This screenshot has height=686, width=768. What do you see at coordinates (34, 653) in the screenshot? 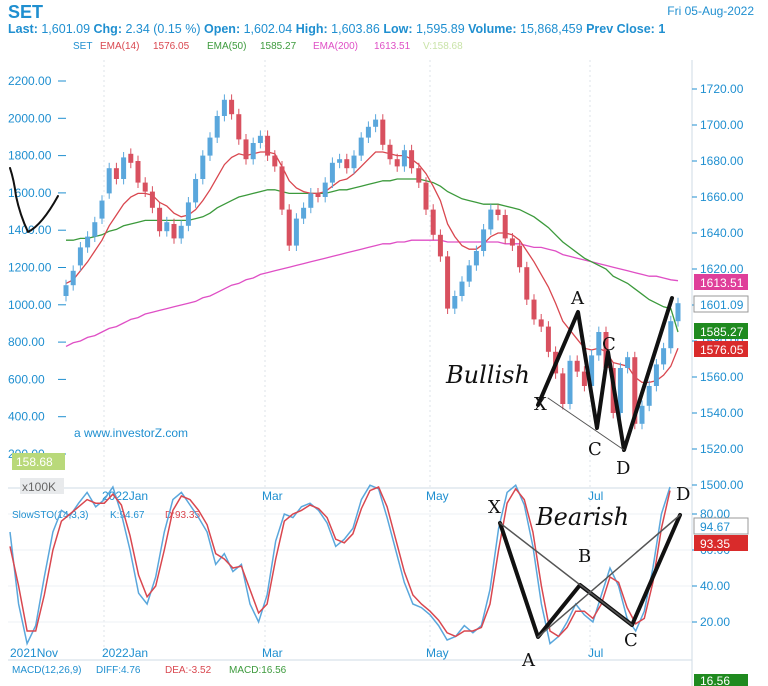
I see `sto-x-label: 2021Nov` at bounding box center [34, 653].